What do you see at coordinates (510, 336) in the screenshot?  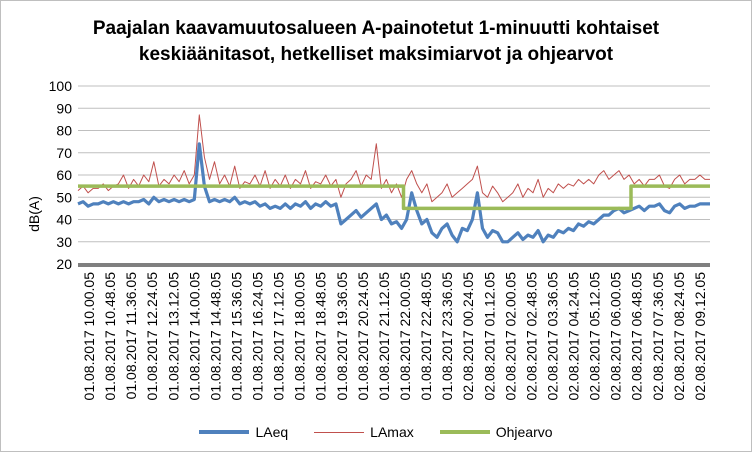 I see `x-tick-label: 02.08.2017 02.00.05` at bounding box center [510, 336].